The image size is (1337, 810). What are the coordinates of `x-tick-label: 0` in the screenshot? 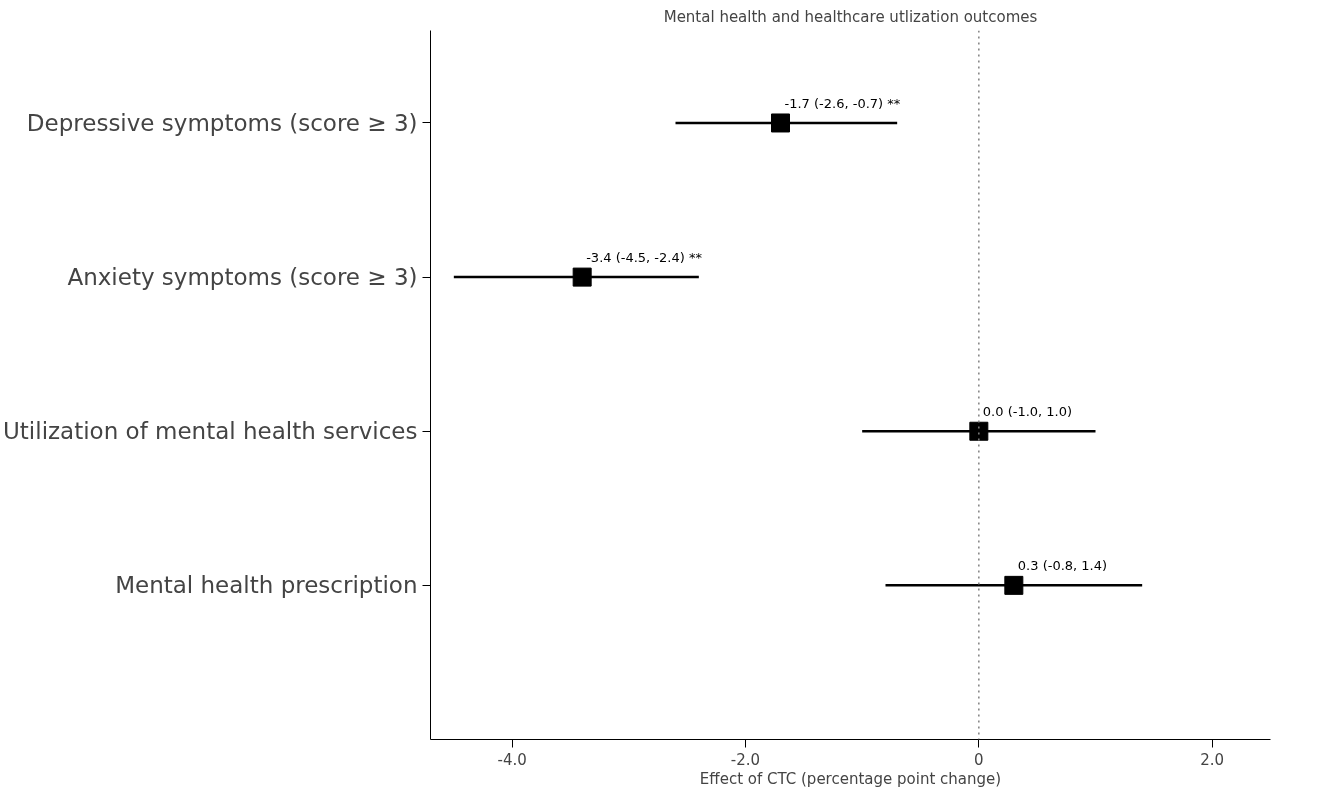 It's located at (979, 759).